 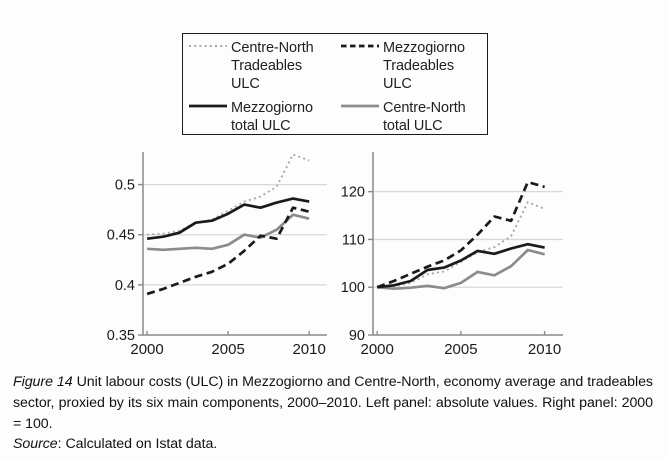 I want to click on legend-label: Centre-North total ULC, so click(x=424, y=117).